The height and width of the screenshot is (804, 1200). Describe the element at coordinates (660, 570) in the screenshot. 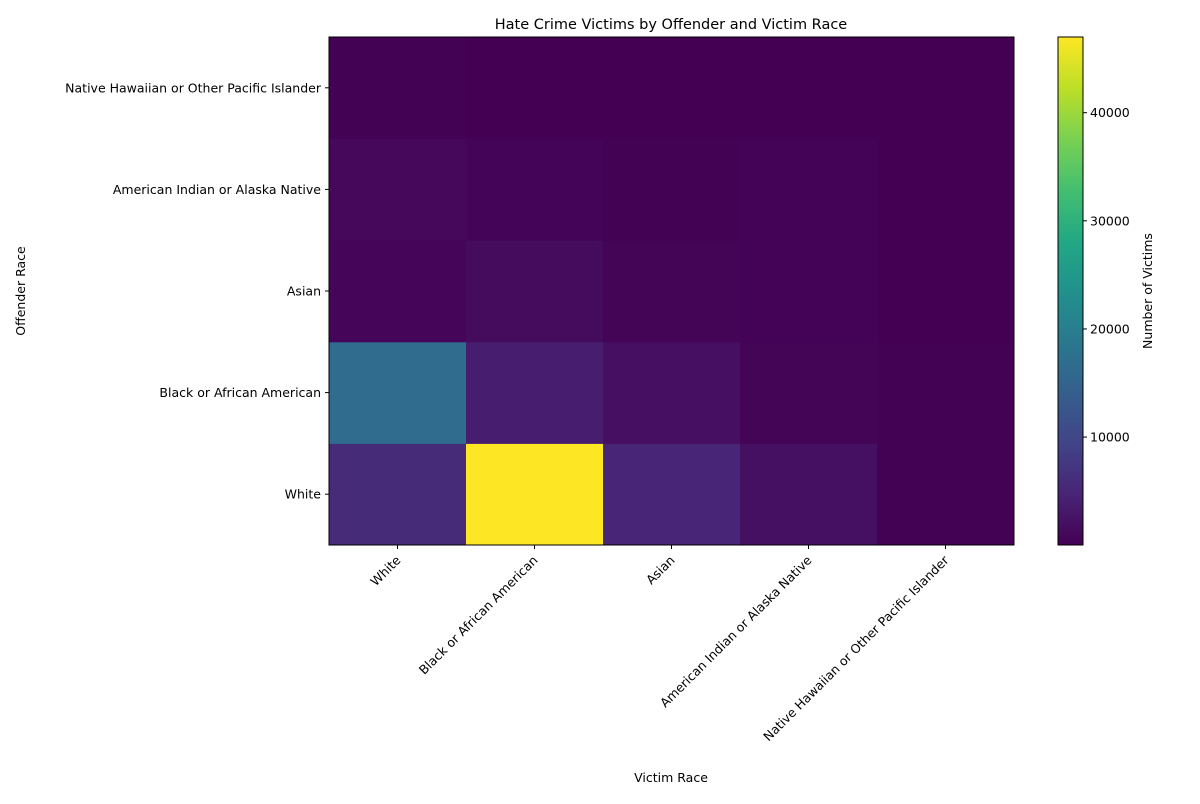

I see `x-tick-label: Asian` at that location.